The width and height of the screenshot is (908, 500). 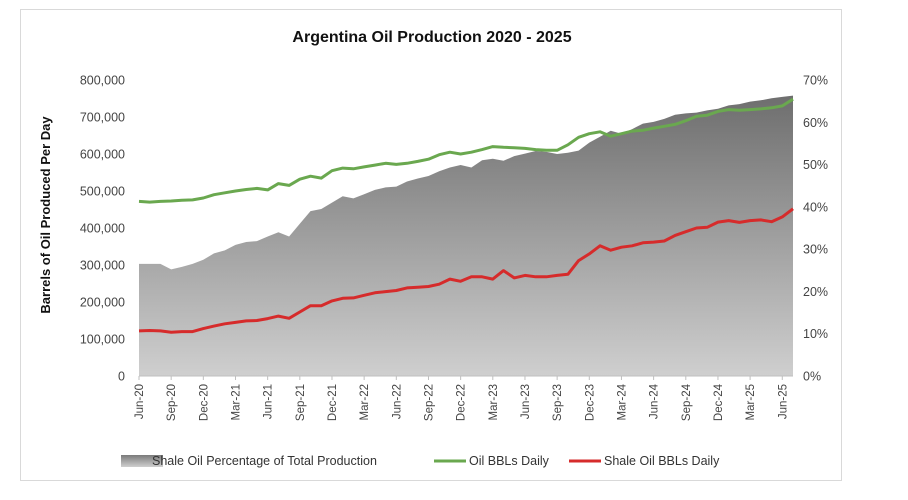 I want to click on x-tick-label: Jun-21, so click(x=269, y=401).